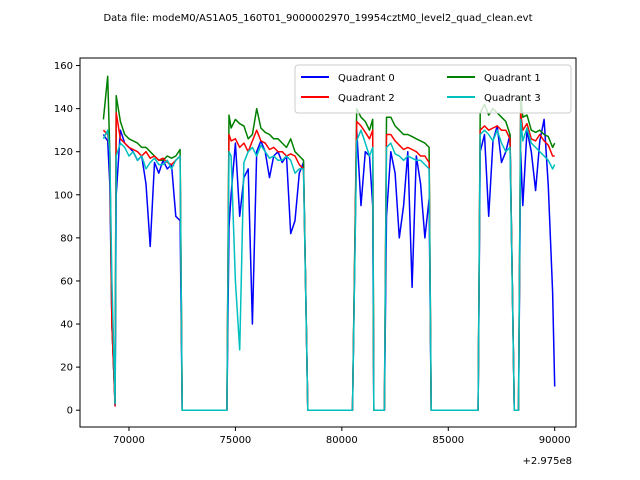  I want to click on x-offset-label: +2.975e8, so click(547, 461).